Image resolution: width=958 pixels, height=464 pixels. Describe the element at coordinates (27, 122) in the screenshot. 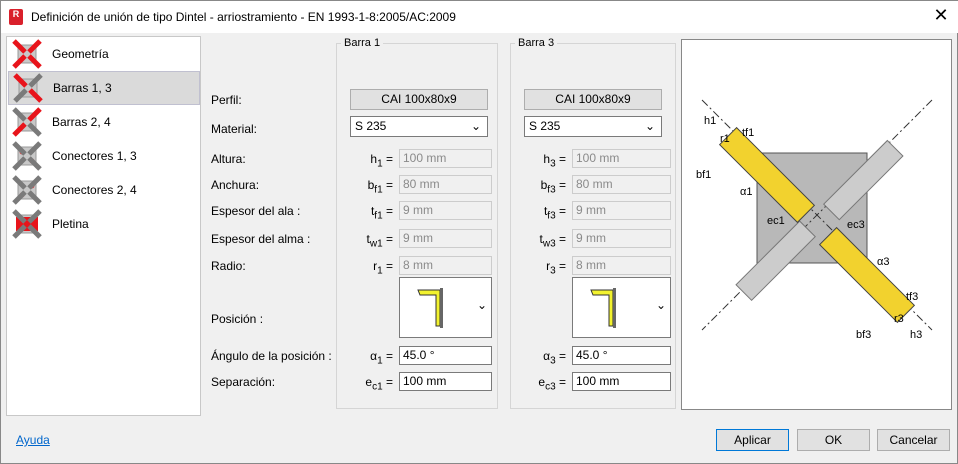

I see `bars-2-4-icon` at that location.